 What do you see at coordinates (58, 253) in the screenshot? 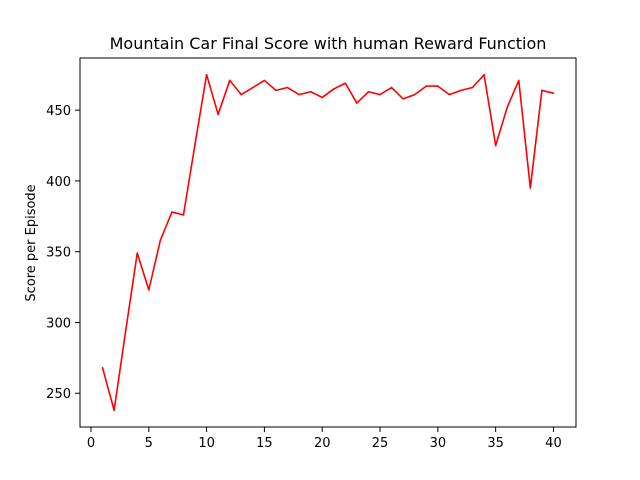
I see `y-tick-label: 350` at bounding box center [58, 253].